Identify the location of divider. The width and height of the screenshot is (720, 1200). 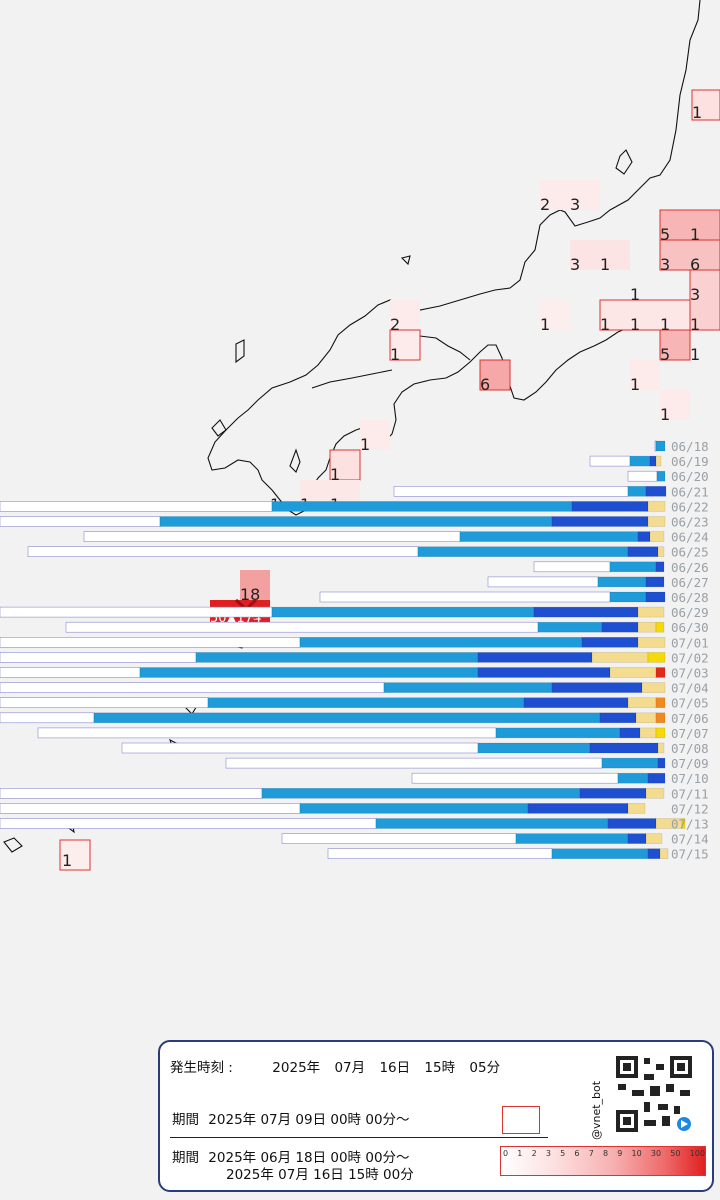
(359, 1137).